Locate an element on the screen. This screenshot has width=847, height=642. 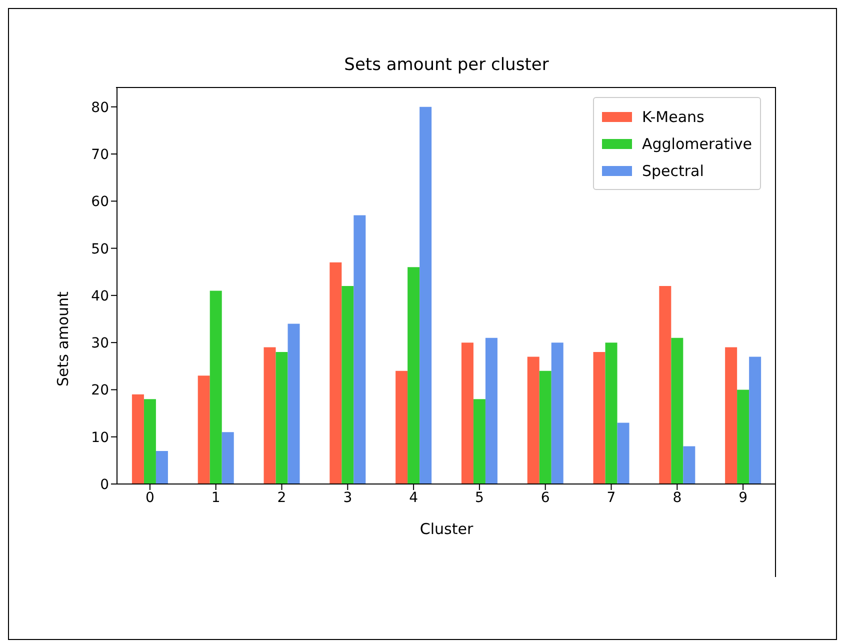
x-tick-label: 7 is located at coordinates (611, 498).